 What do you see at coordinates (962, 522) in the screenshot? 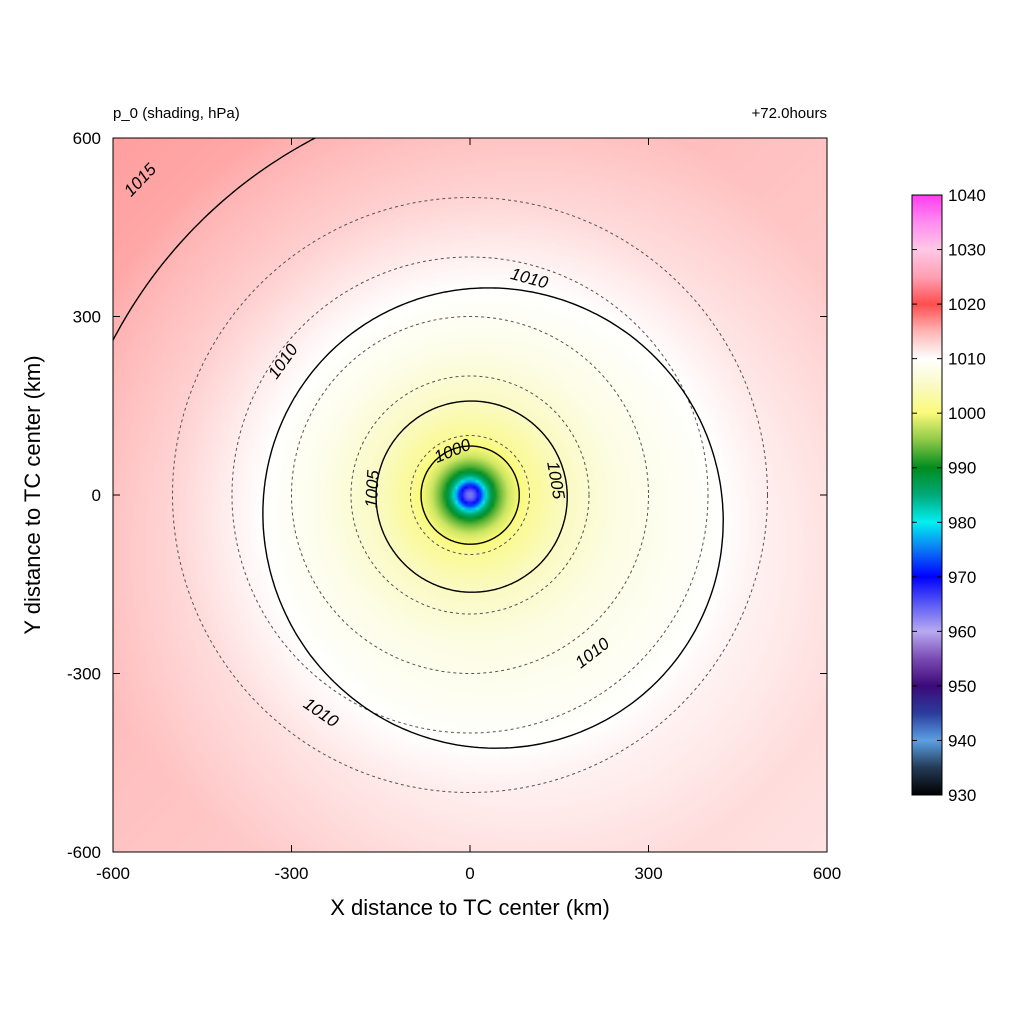
I see `colorbar-tick-label: 980` at bounding box center [962, 522].